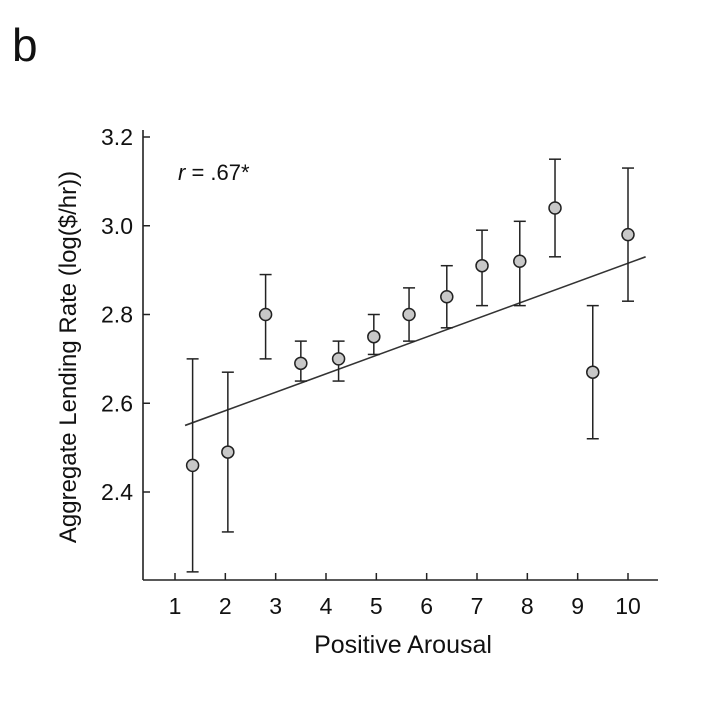  What do you see at coordinates (477, 606) in the screenshot?
I see `x-tick-label: 7` at bounding box center [477, 606].